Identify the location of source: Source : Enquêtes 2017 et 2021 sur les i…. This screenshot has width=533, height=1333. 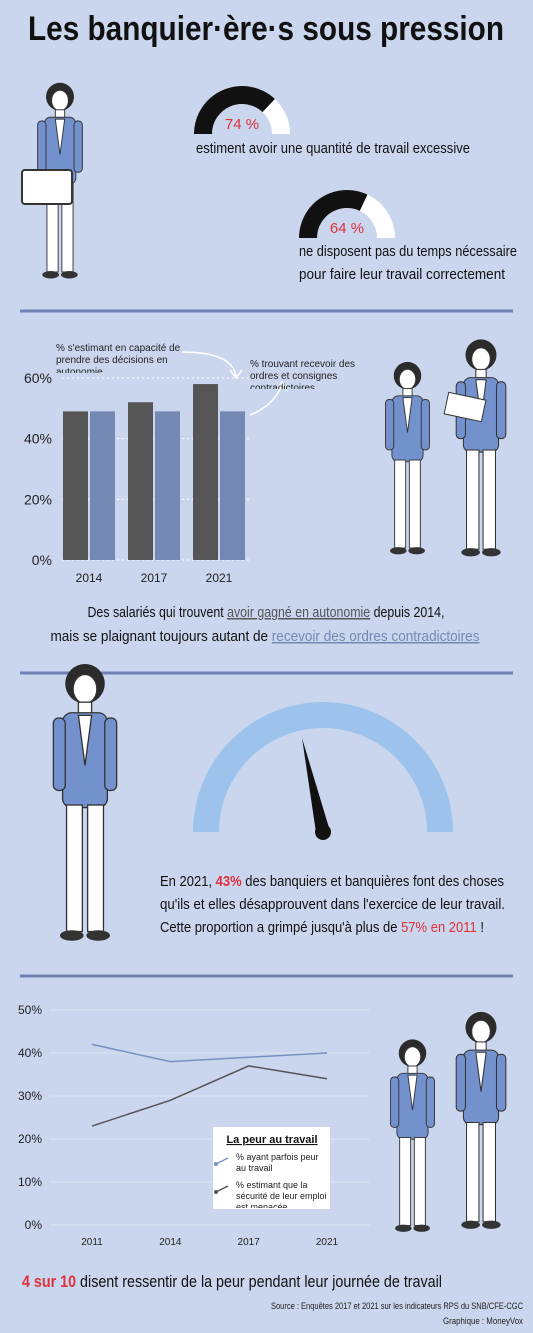
(397, 1306).